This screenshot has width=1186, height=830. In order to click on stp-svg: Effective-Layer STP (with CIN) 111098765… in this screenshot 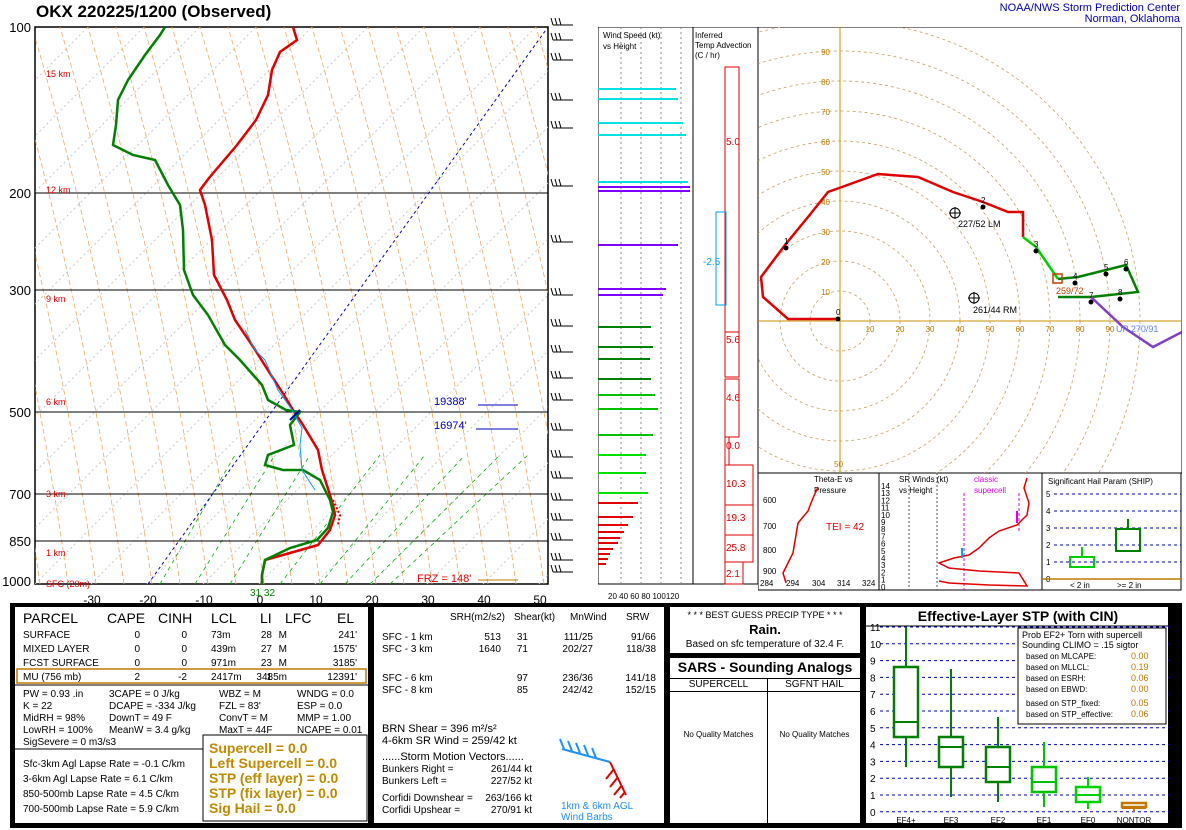, I will do `click(1018, 716)`.